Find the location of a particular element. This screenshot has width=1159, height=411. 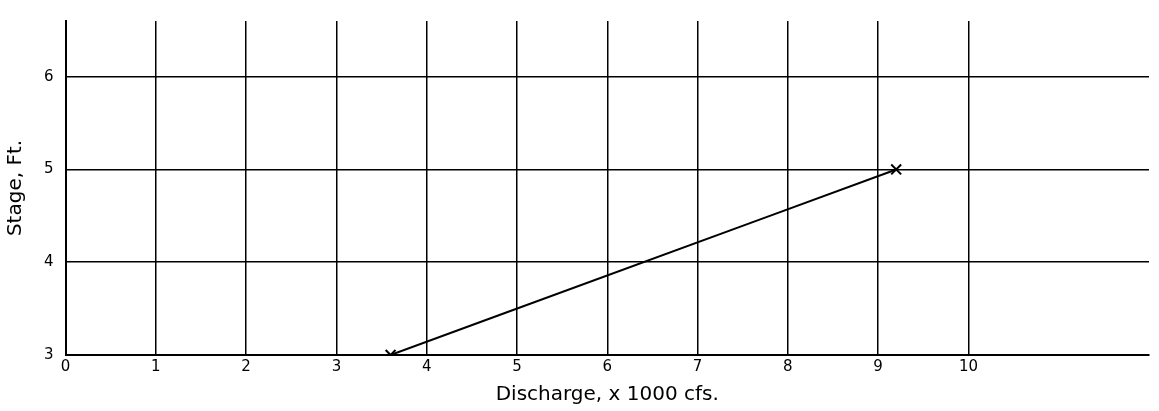

x-tick-label: 5 is located at coordinates (517, 365).